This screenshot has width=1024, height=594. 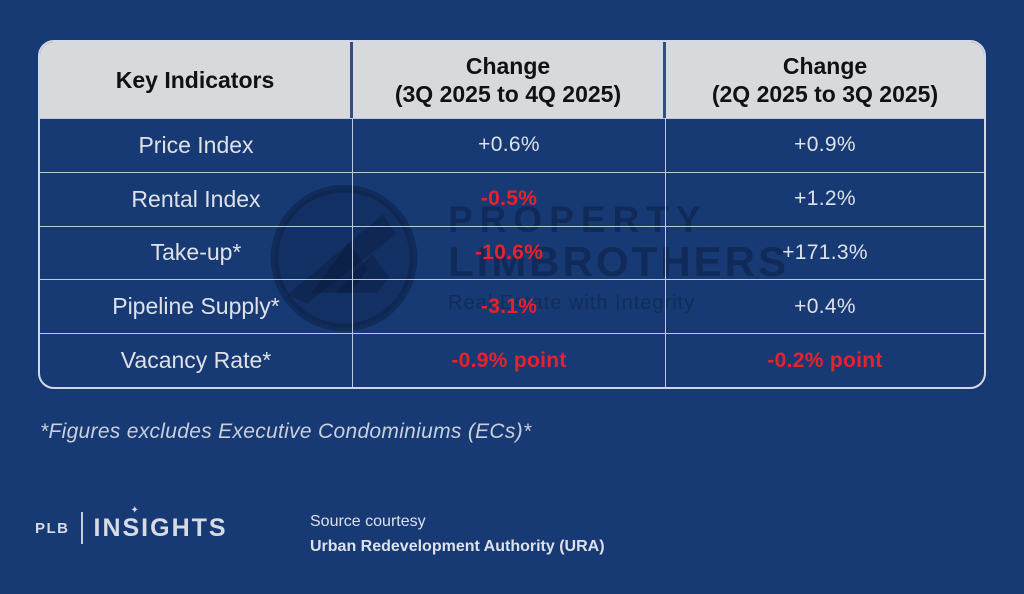 What do you see at coordinates (825, 94) in the screenshot?
I see `column-header-subtitle: (2Q 2025 to 3Q 2025)` at bounding box center [825, 94].